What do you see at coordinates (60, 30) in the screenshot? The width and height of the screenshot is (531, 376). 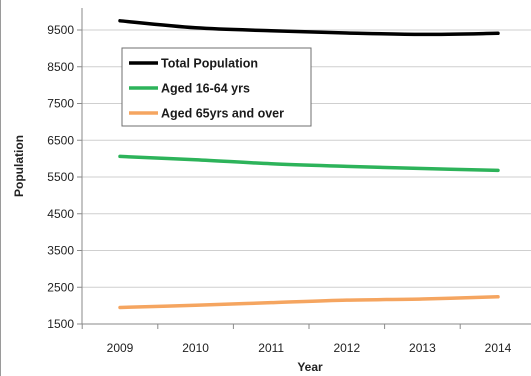 I see `y-tick-label: 9500` at bounding box center [60, 30].